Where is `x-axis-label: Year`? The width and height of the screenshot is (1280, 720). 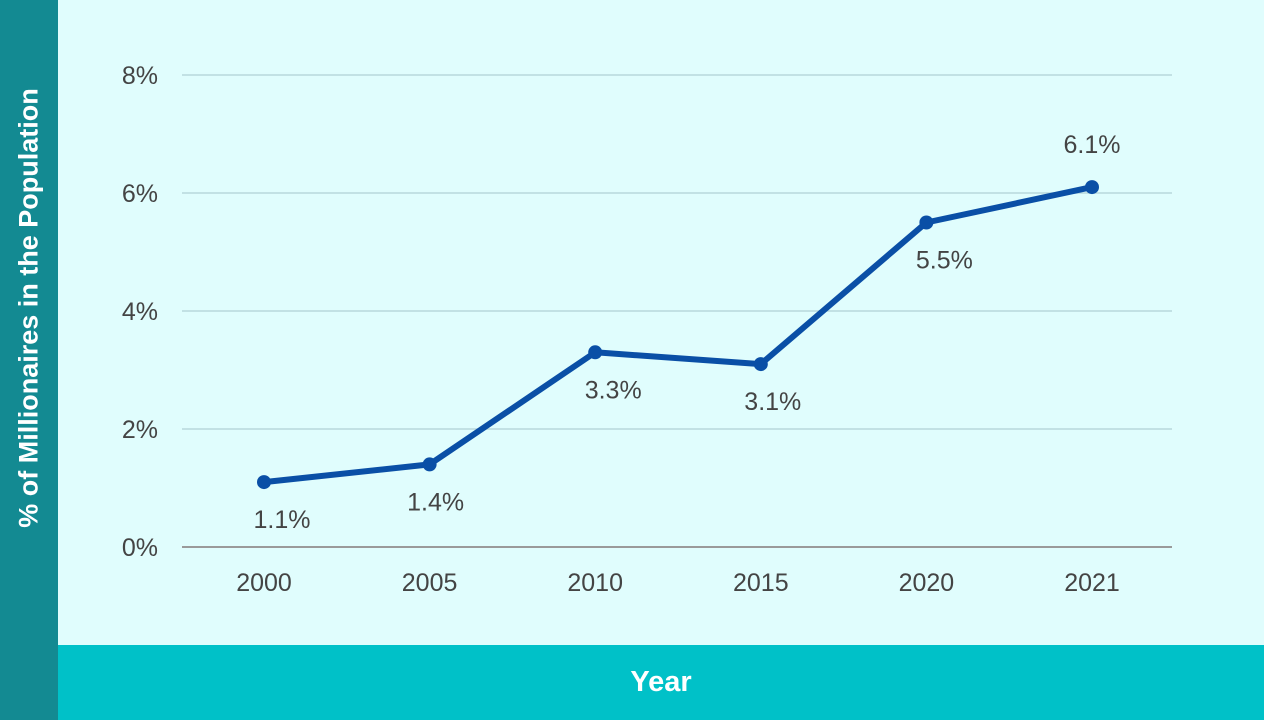
x-axis-label: Year is located at coordinates (661, 682).